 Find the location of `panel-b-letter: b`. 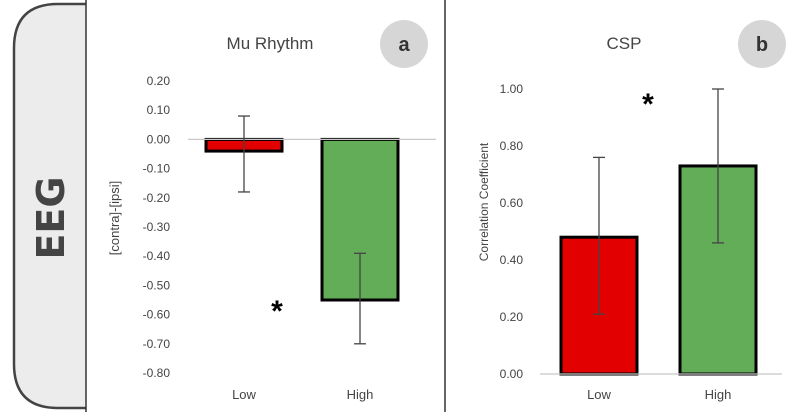

panel-b-letter: b is located at coordinates (762, 45).